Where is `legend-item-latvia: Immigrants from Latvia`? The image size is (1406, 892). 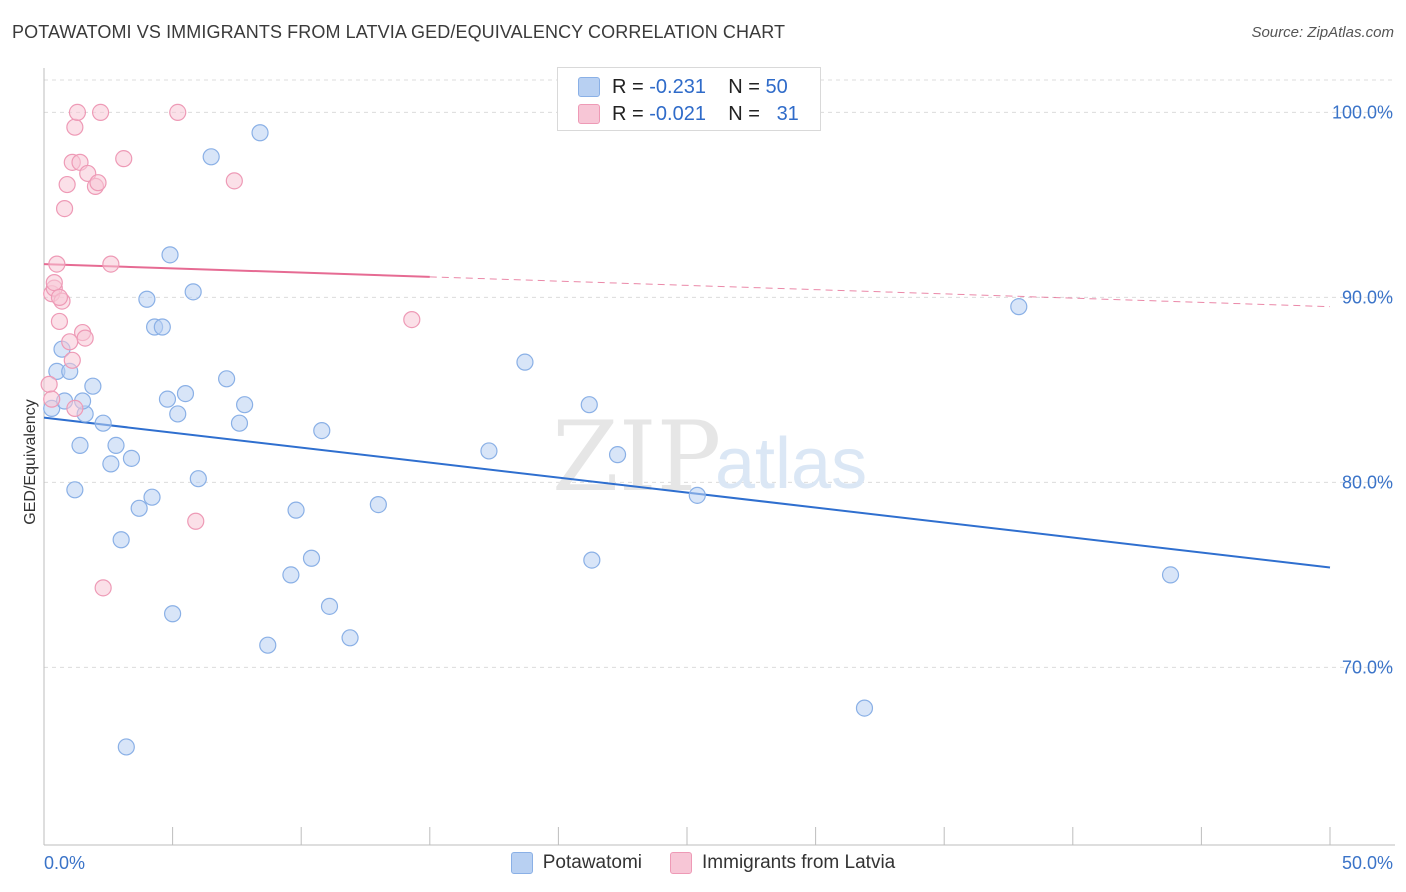 legend-item-latvia: Immigrants from Latvia is located at coordinates (782, 863).